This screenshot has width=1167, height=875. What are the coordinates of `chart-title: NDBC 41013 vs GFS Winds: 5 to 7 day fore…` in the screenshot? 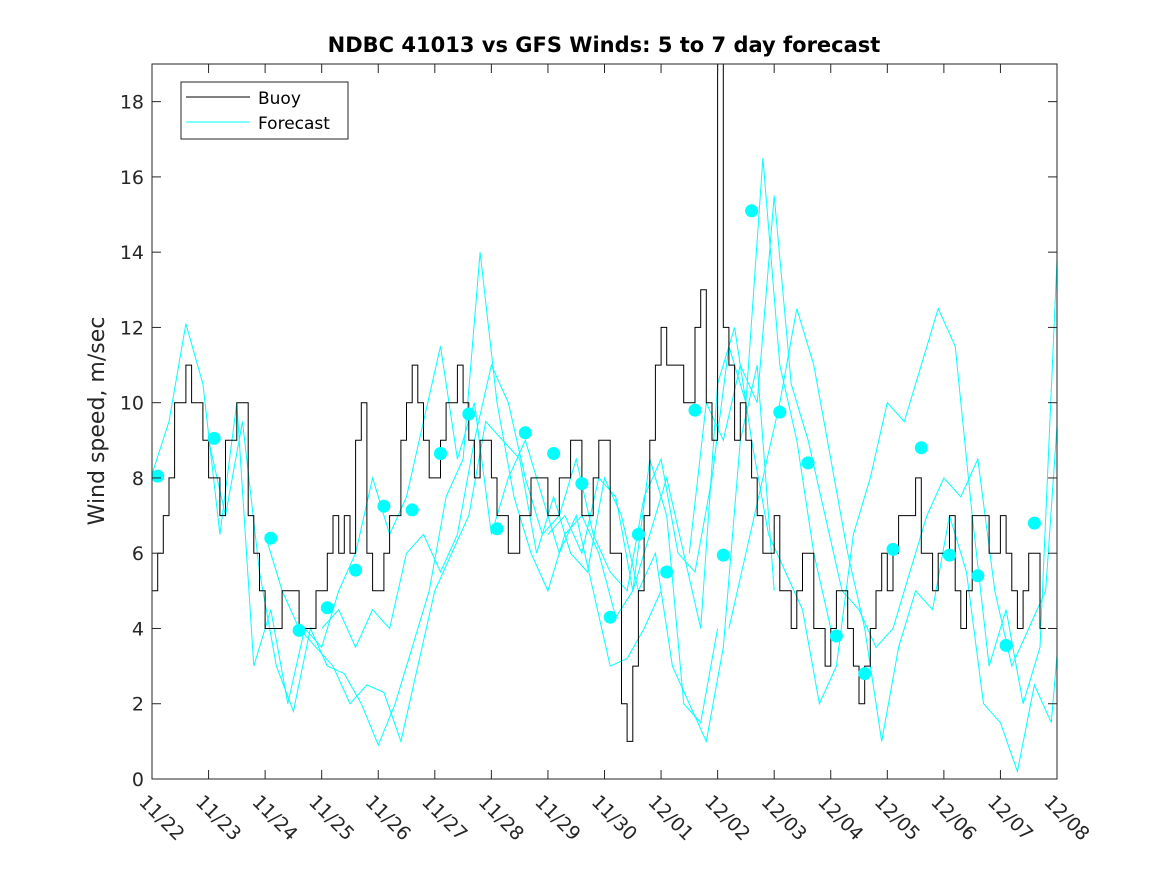 It's located at (604, 45).